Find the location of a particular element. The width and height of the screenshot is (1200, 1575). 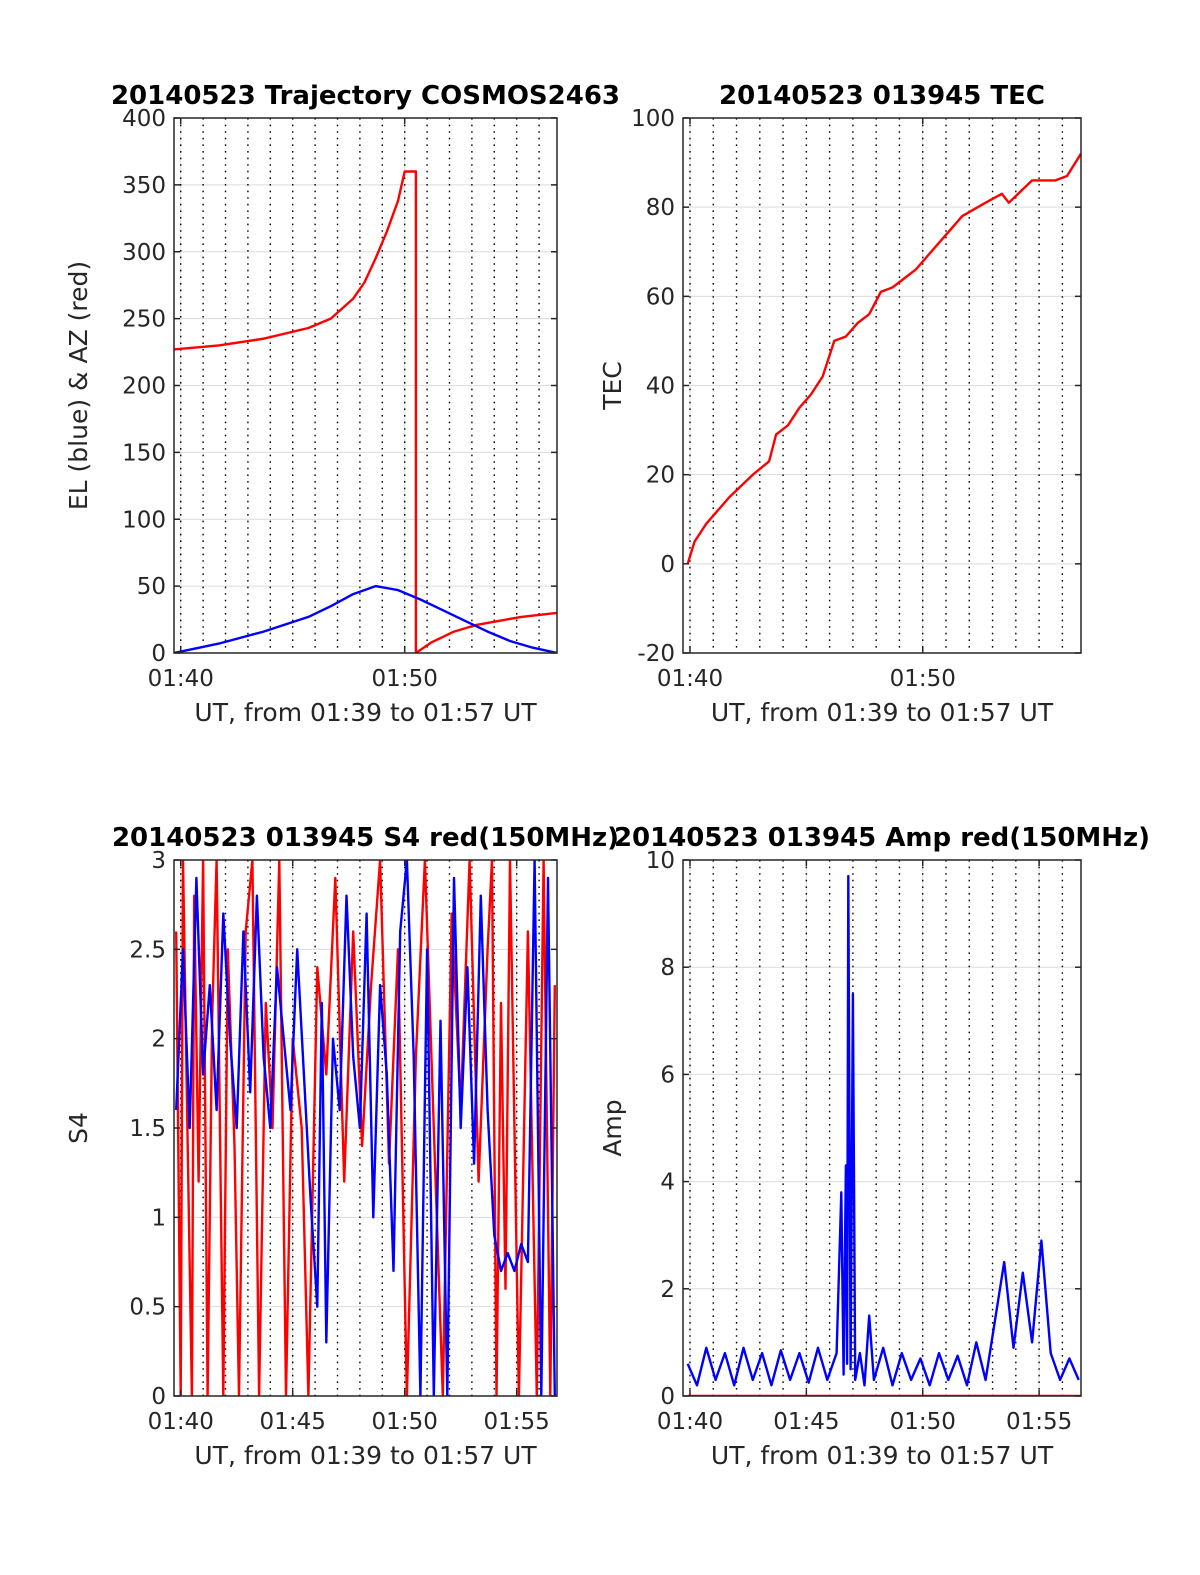

y-tick-label: 4 is located at coordinates (667, 1183).